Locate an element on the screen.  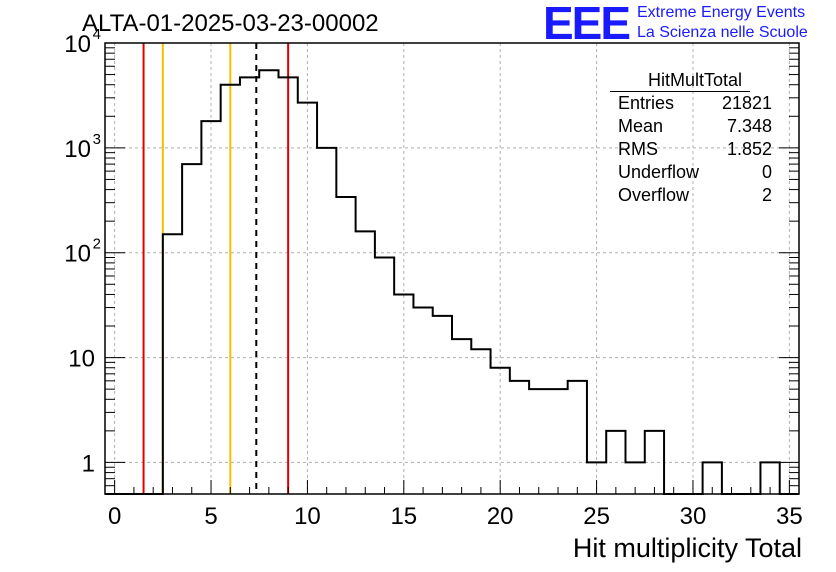
stats-row-underflow: Underflow 0 is located at coordinates (695, 172).